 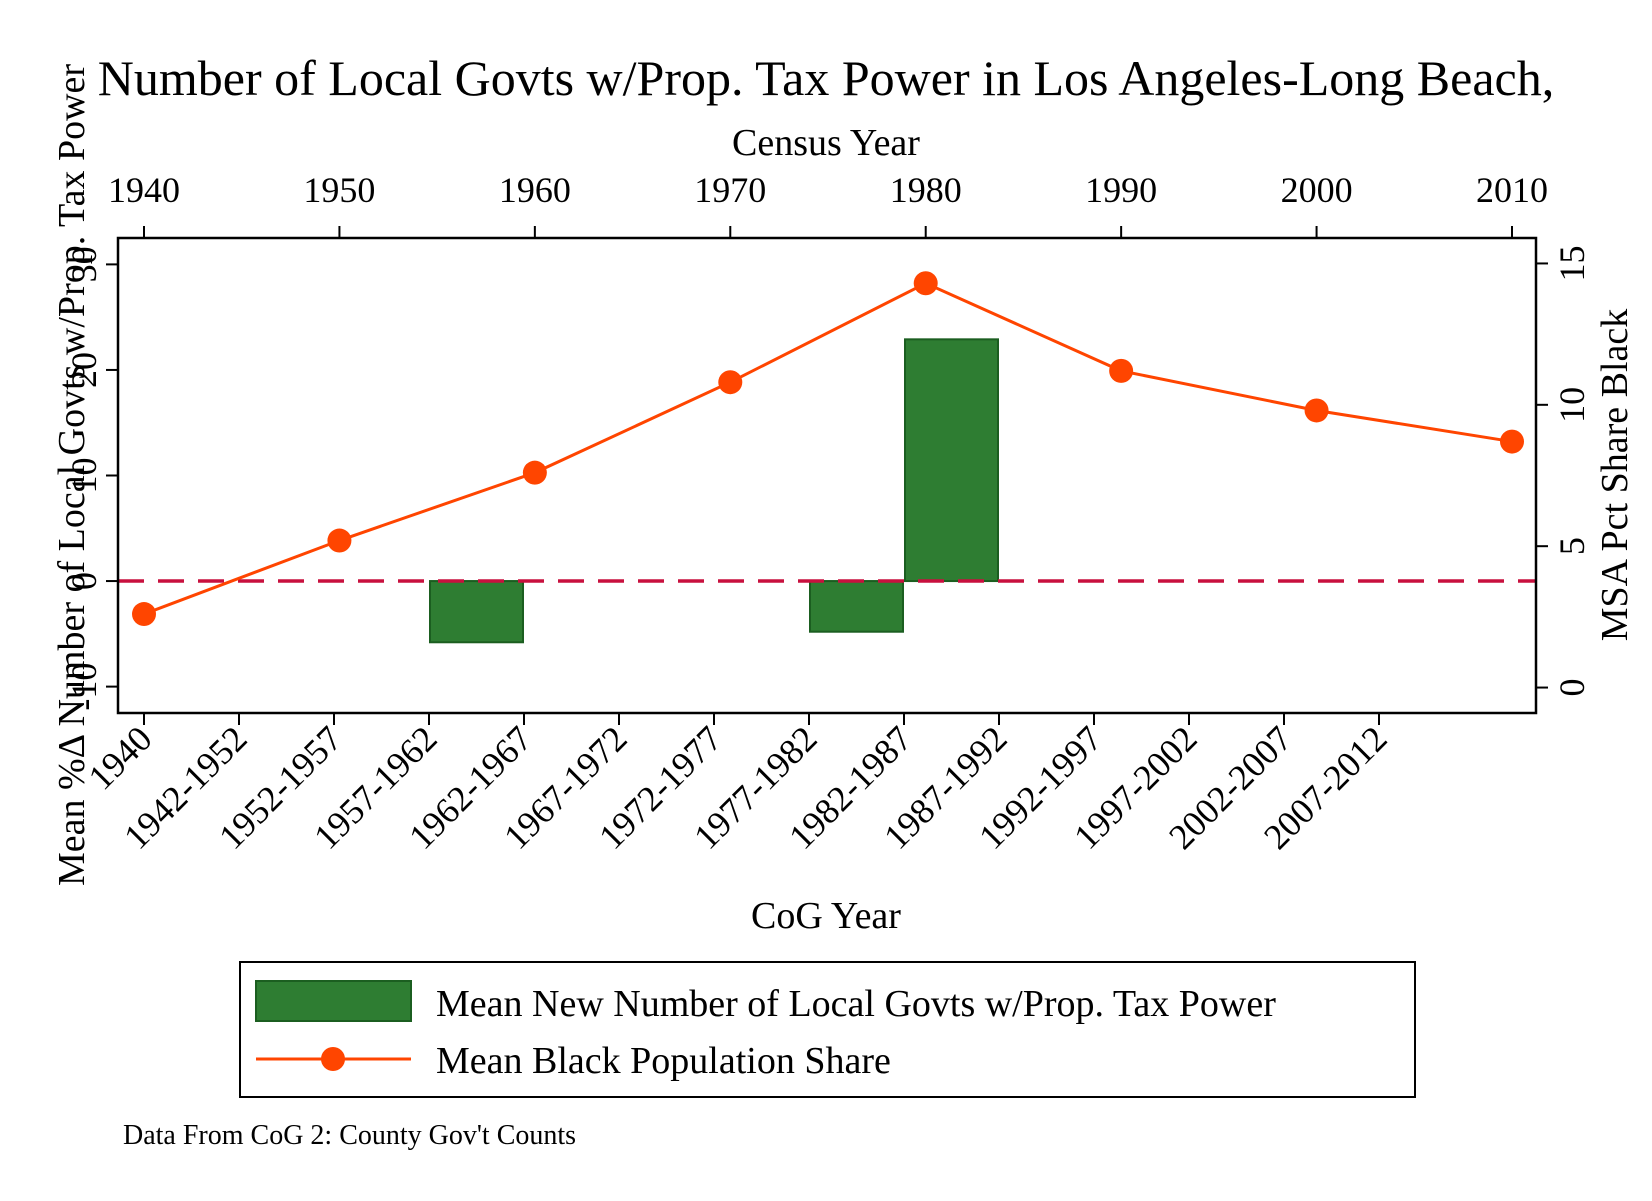 What do you see at coordinates (1615, 475) in the screenshot?
I see `right-axis-title: MSA Pct Share Black` at bounding box center [1615, 475].